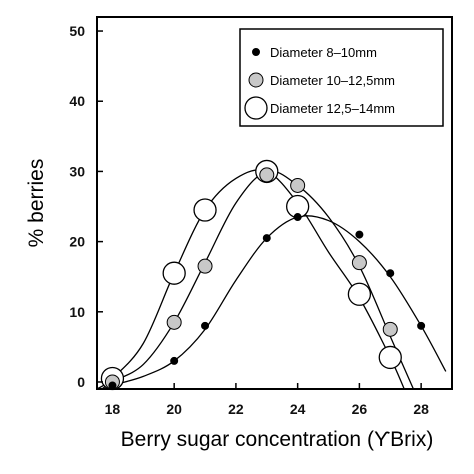 The image size is (474, 474). I want to click on x-tick-label: 20, so click(174, 409).